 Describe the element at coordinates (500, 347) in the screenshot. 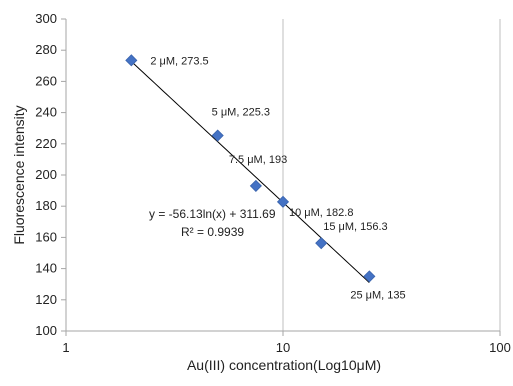

I see `x-tick-label: 100` at that location.